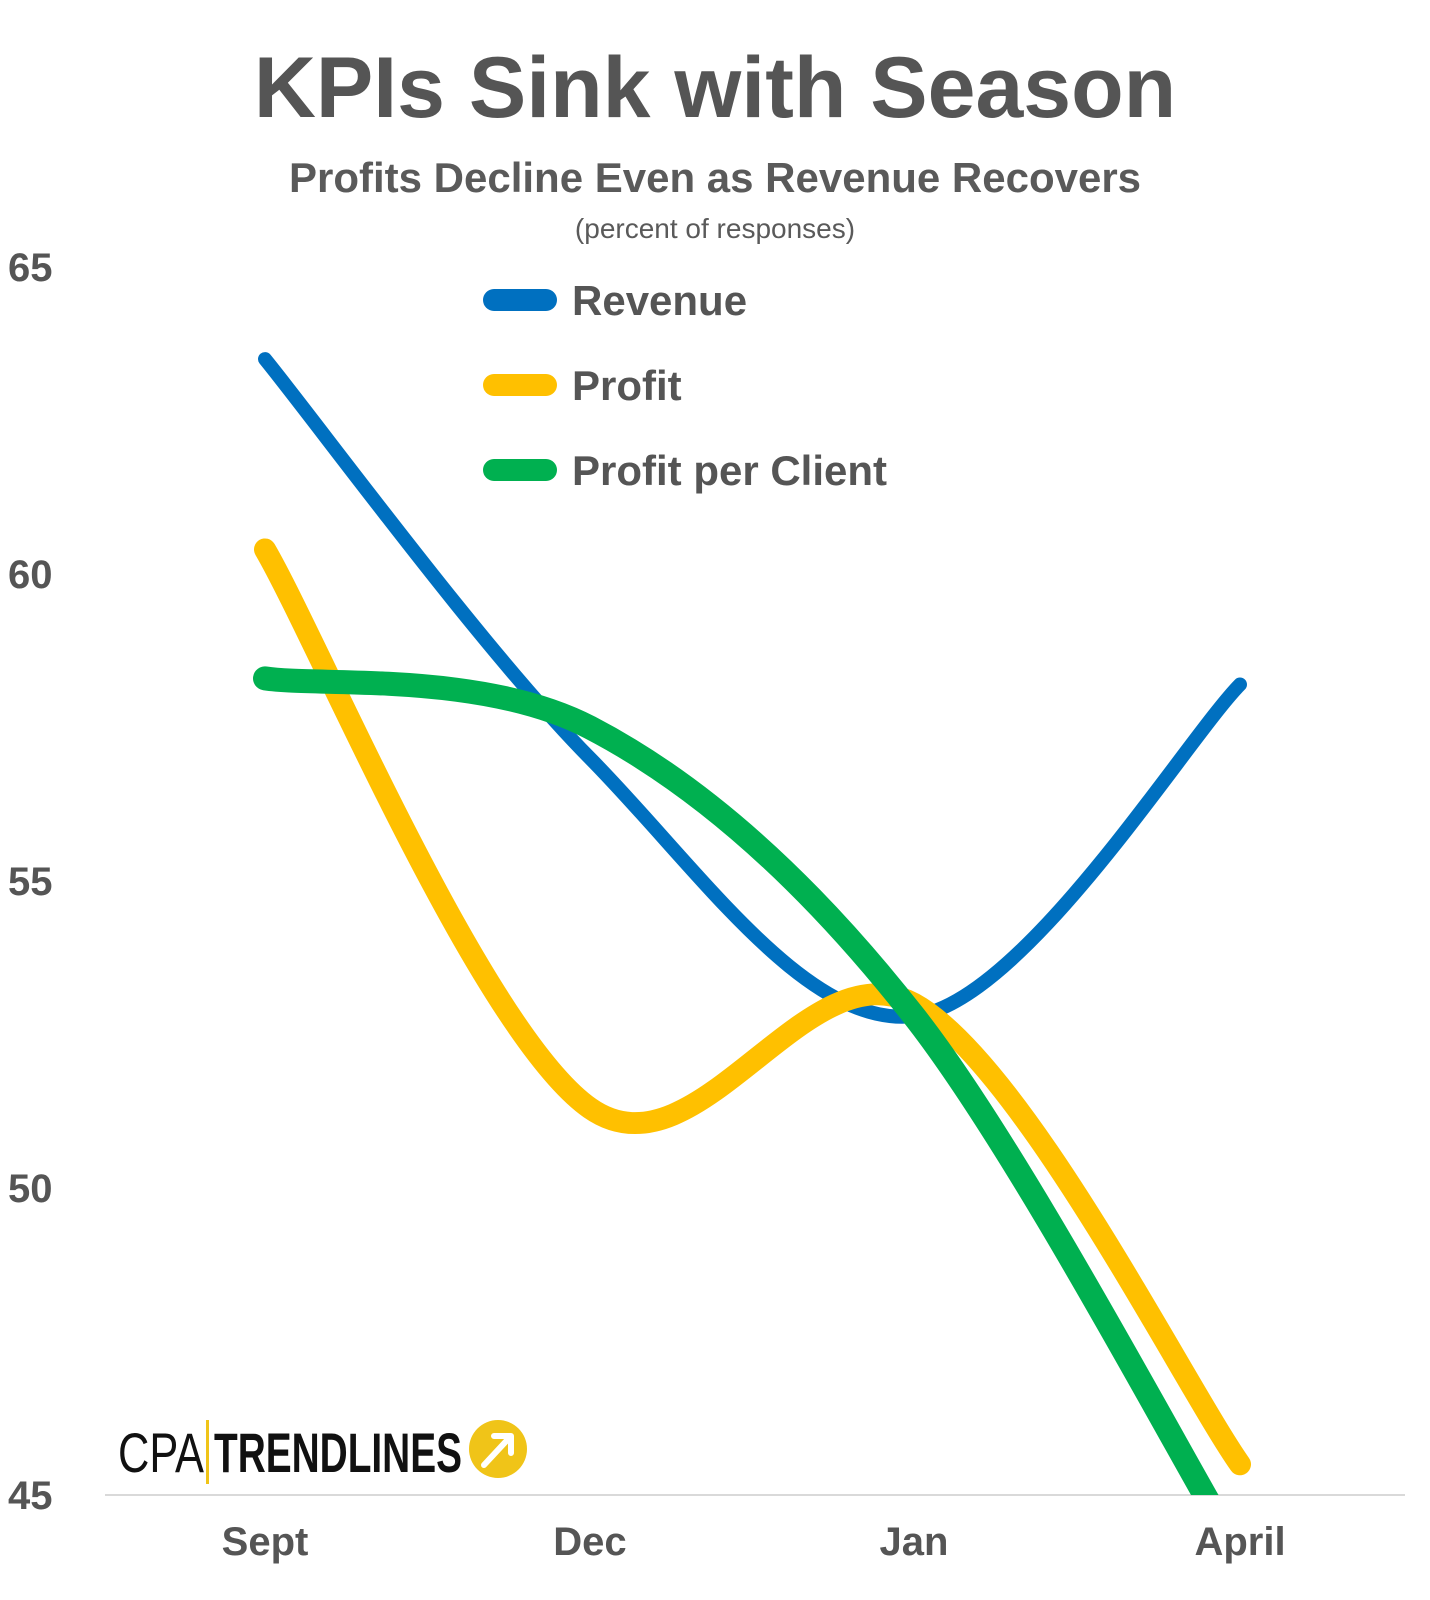  I want to click on x-tick-label: Jan, so click(914, 1542).